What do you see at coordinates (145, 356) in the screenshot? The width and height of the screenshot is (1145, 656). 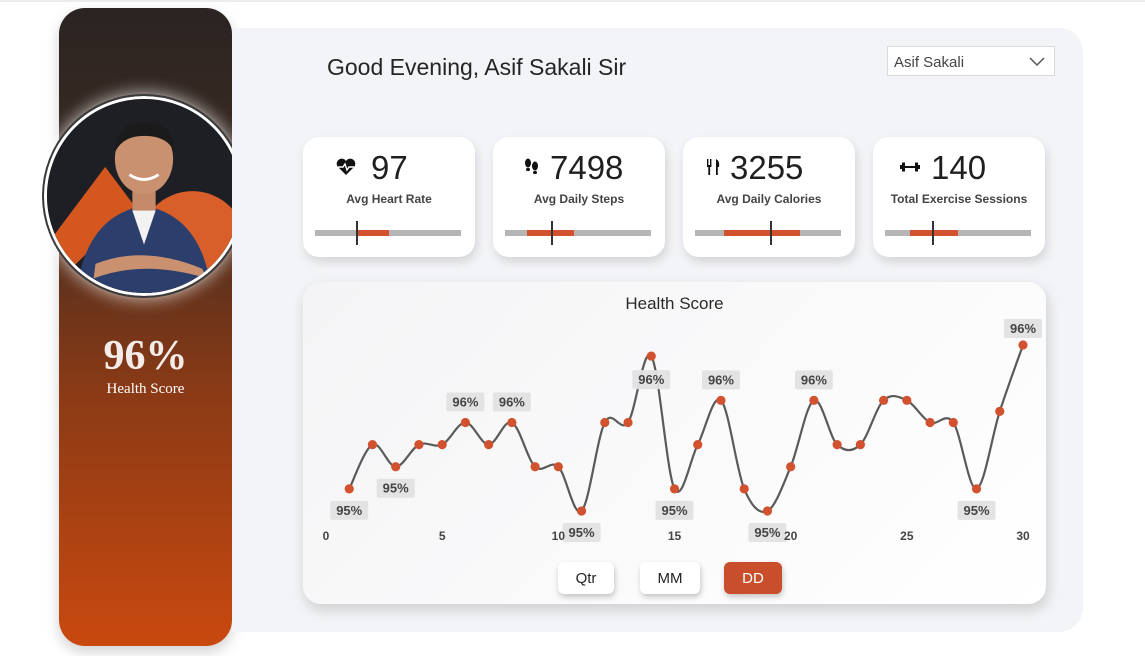 I see `sidebar-health-score: 96%` at bounding box center [145, 356].